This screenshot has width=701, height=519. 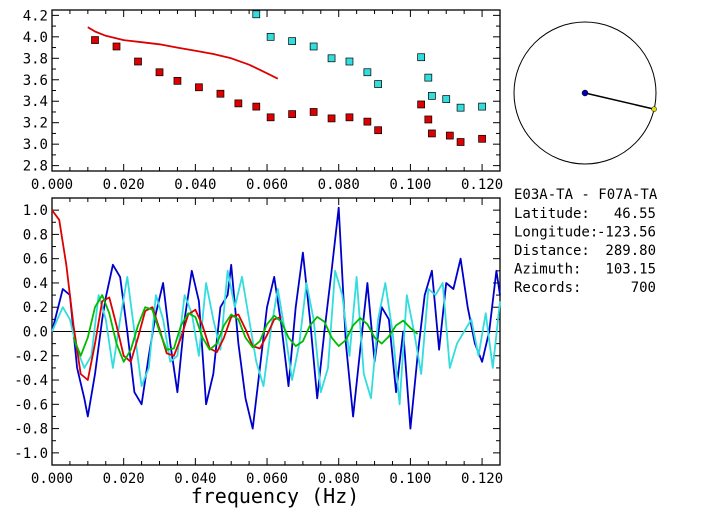 I want to click on y-tick-label: 4.2, so click(x=35, y=16).